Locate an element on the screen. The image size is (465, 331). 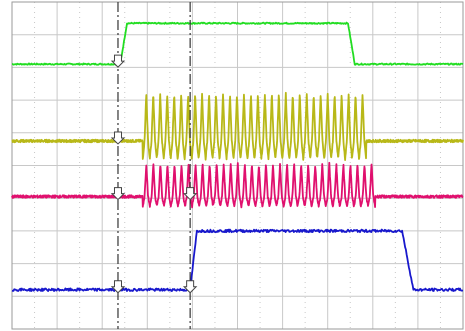
trace-markers is located at coordinates (154, 174).